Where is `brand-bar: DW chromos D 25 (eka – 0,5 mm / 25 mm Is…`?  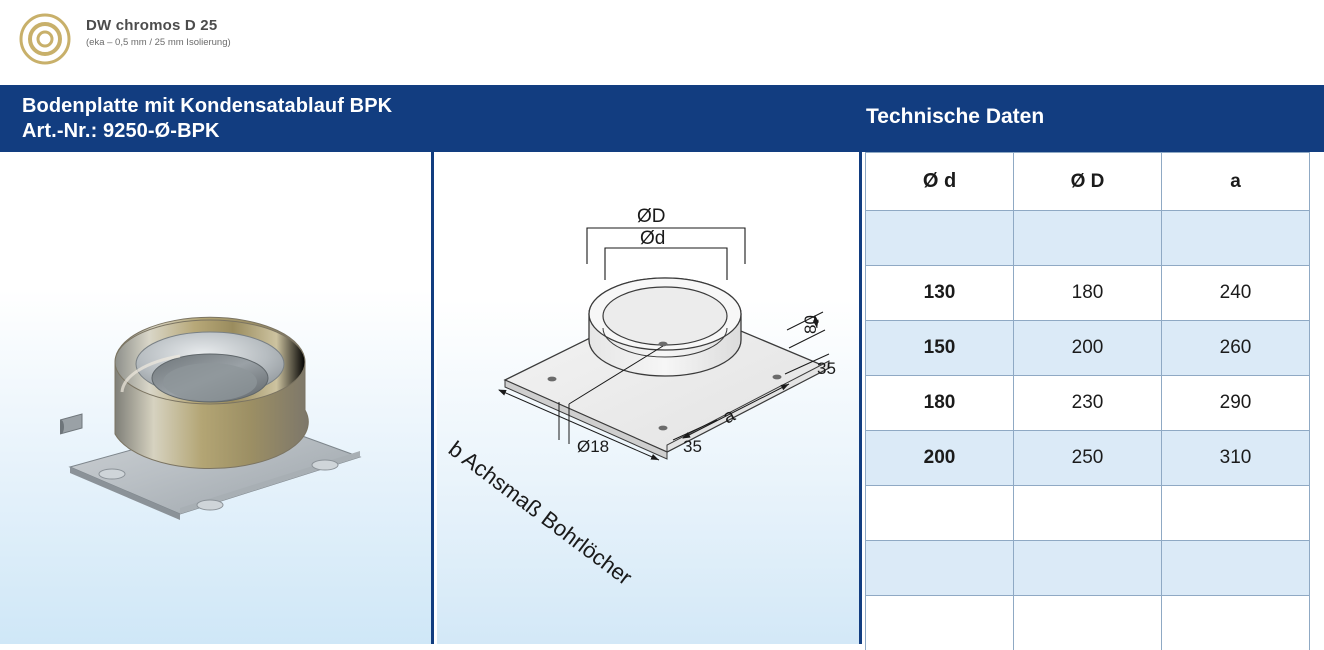 brand-bar: DW chromos D 25 (eka – 0,5 mm / 25 mm Is… is located at coordinates (662, 39).